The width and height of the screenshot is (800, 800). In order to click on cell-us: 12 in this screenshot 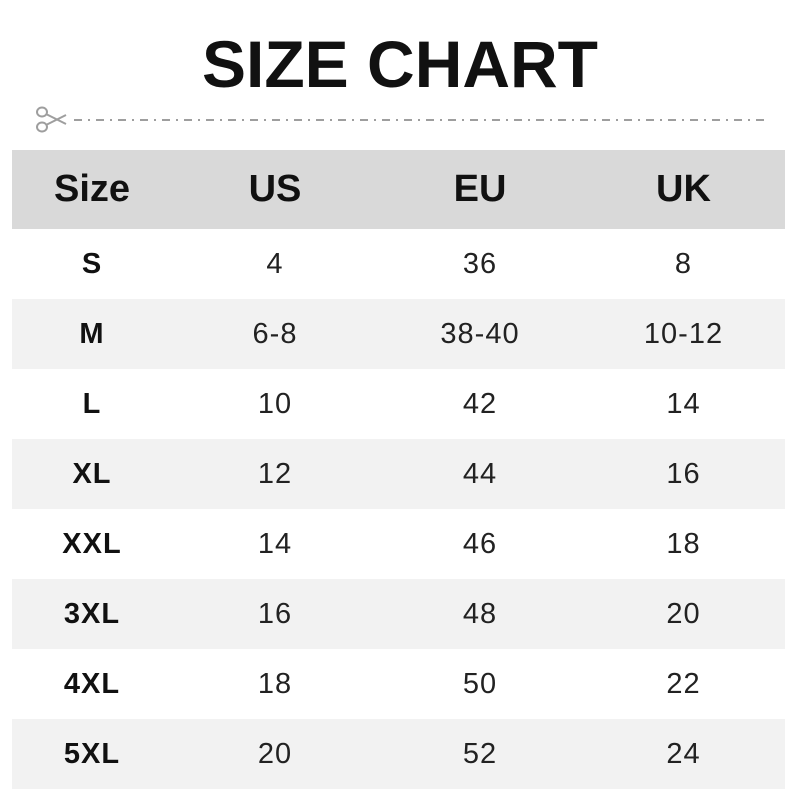, I will do `click(275, 473)`.